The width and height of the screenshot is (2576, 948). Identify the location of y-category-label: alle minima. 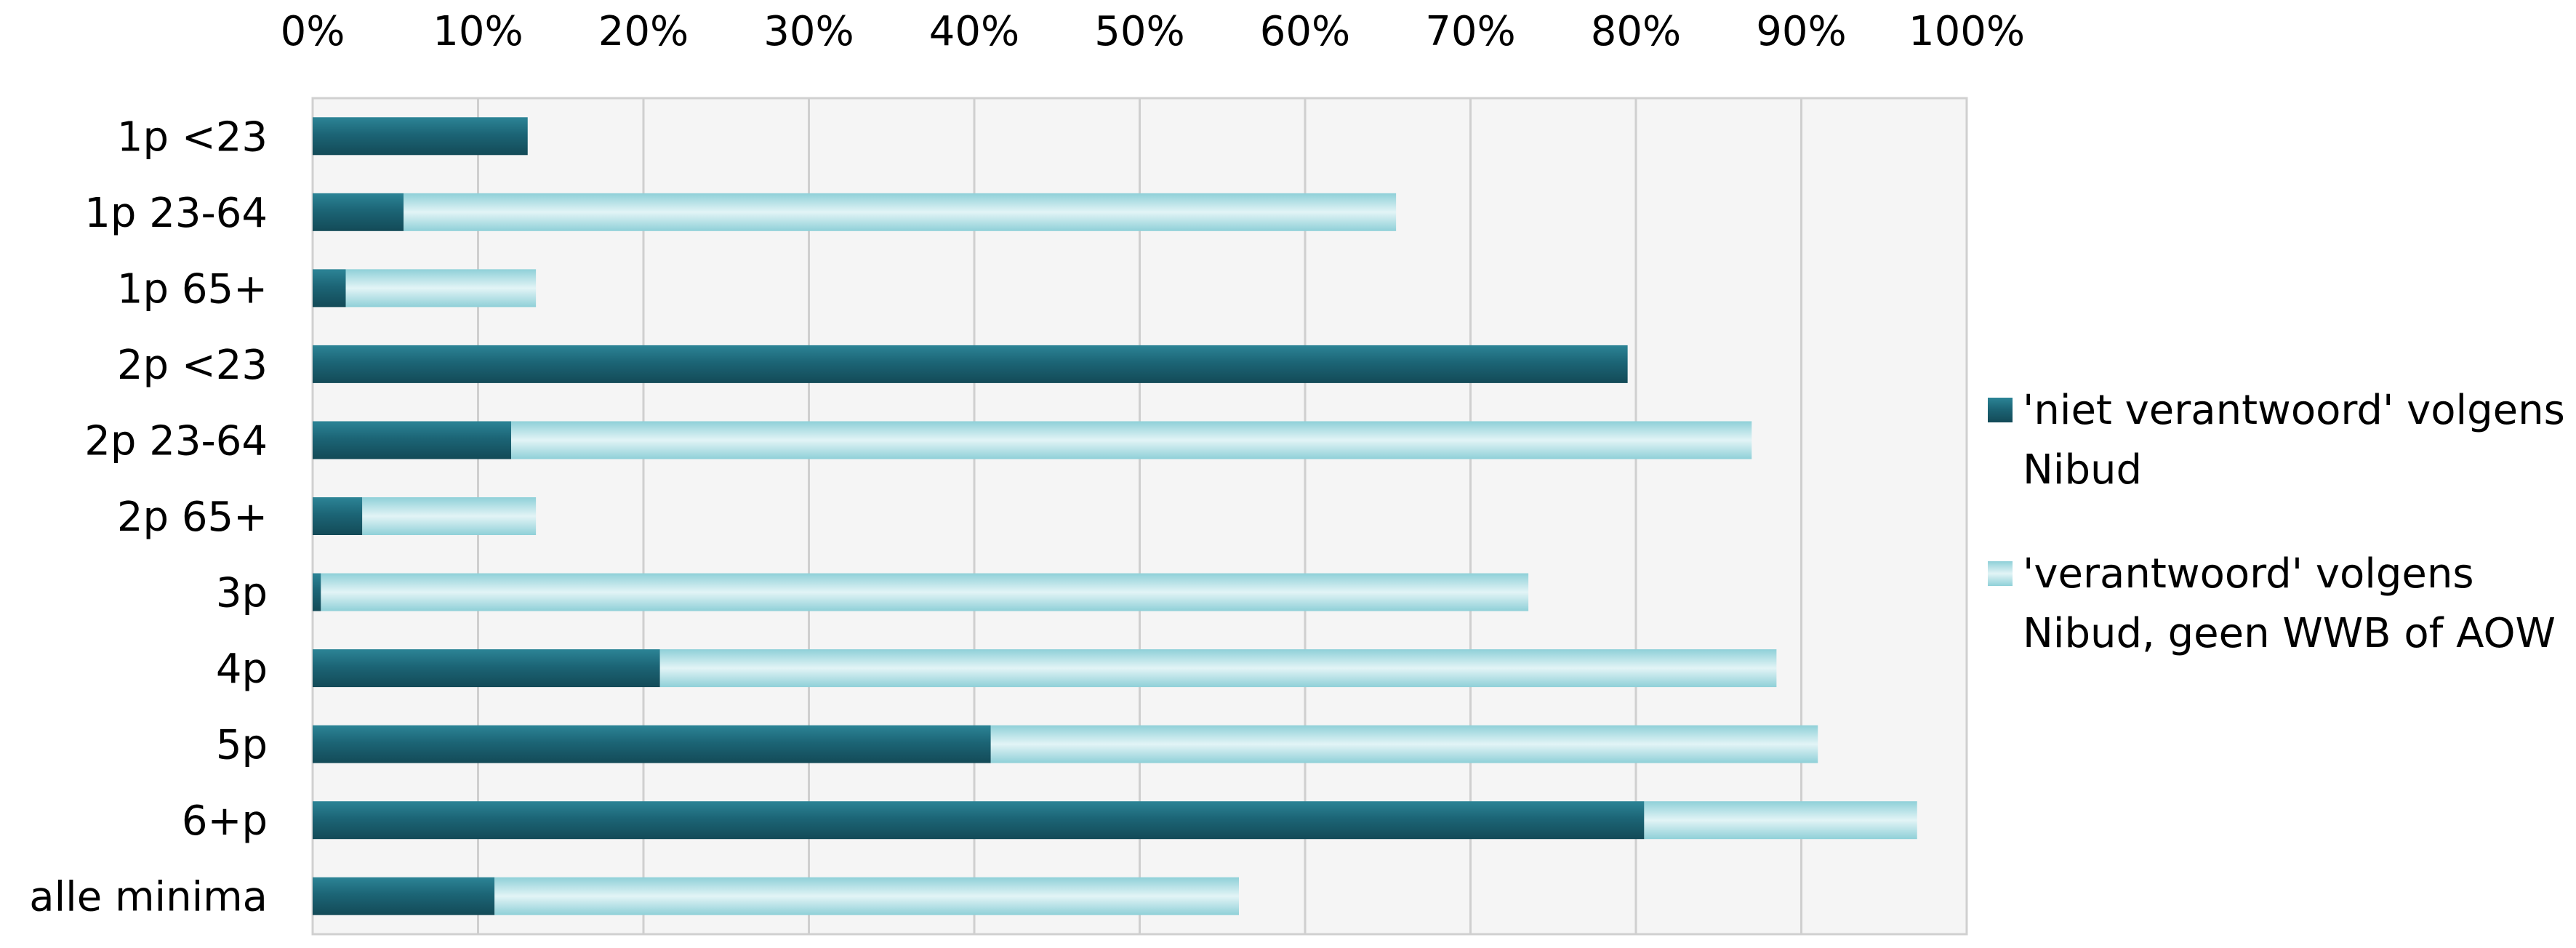
(148, 897).